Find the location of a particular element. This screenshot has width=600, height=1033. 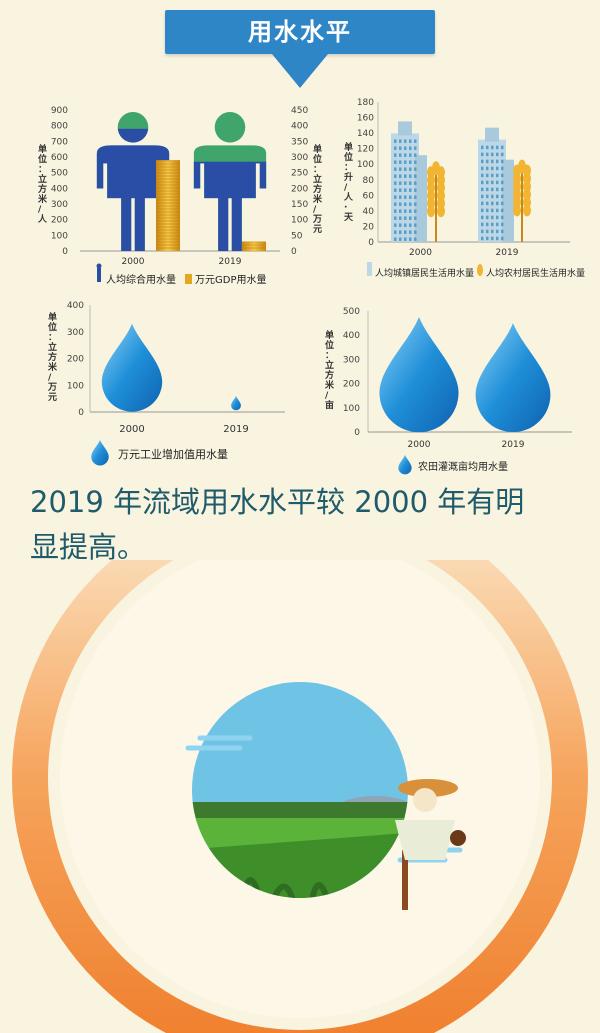

chart4-x-label: 2019 is located at coordinates (513, 445).